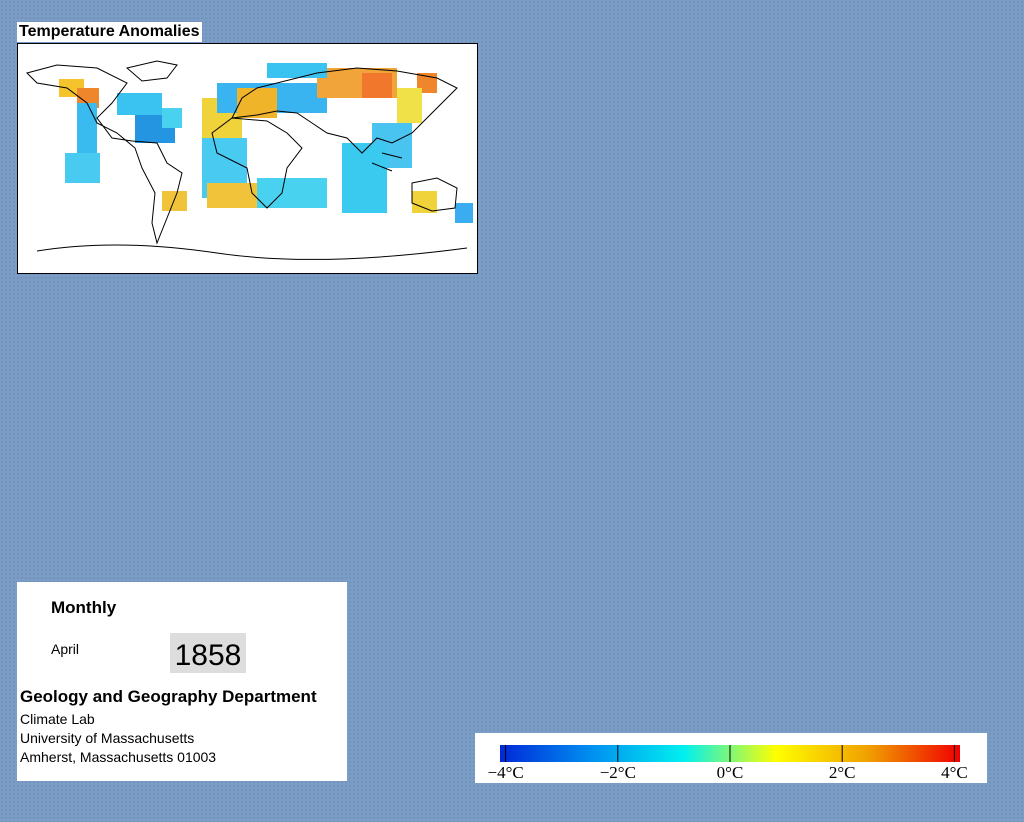  Describe the element at coordinates (208, 653) in the screenshot. I see `year: 1858` at that location.